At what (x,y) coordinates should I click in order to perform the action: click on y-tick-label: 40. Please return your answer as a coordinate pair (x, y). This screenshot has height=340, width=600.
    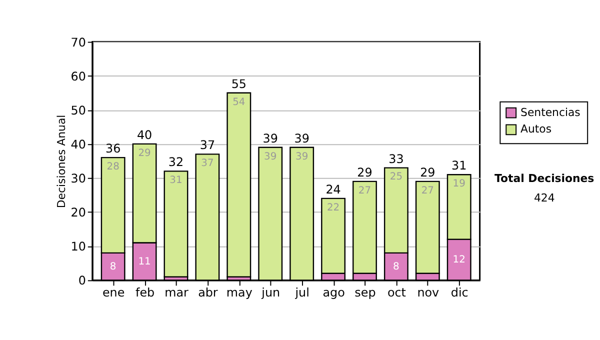
    Looking at the image, I should click on (78, 144).